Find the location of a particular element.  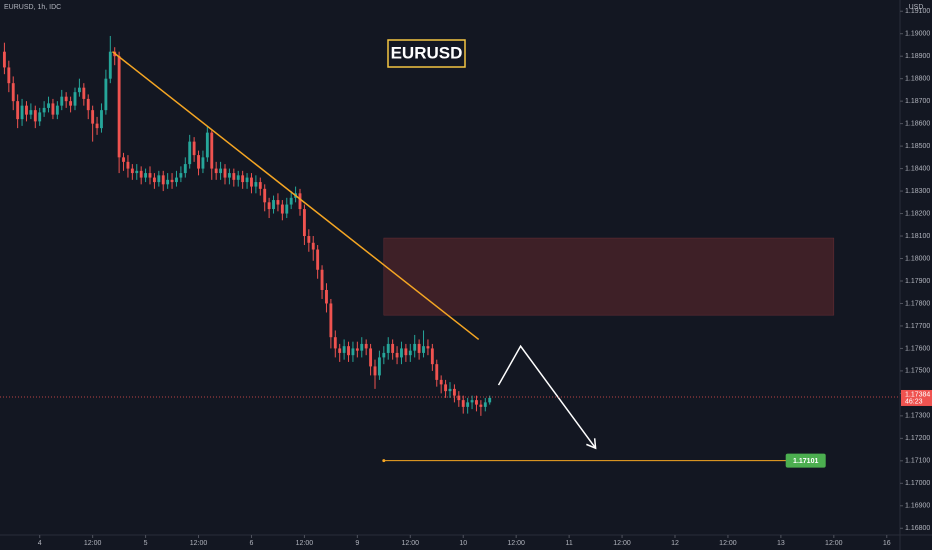

y-tick-label: 1.17500 is located at coordinates (917, 371).